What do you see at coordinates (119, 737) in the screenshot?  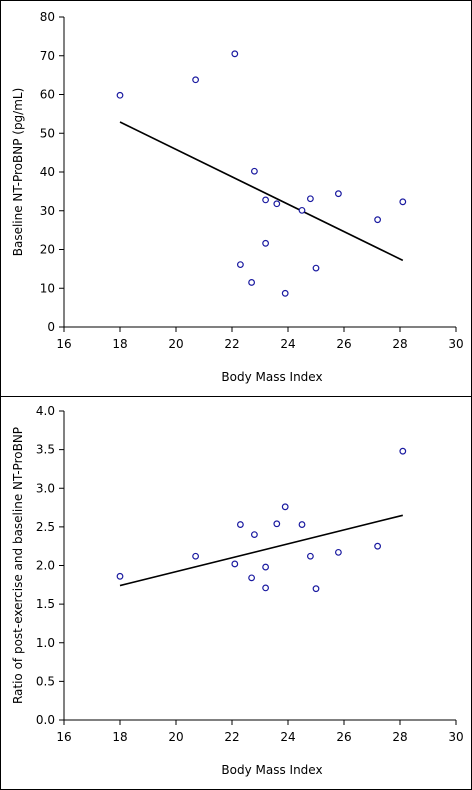 I see `chart2-x-tick-label: 18` at bounding box center [119, 737].